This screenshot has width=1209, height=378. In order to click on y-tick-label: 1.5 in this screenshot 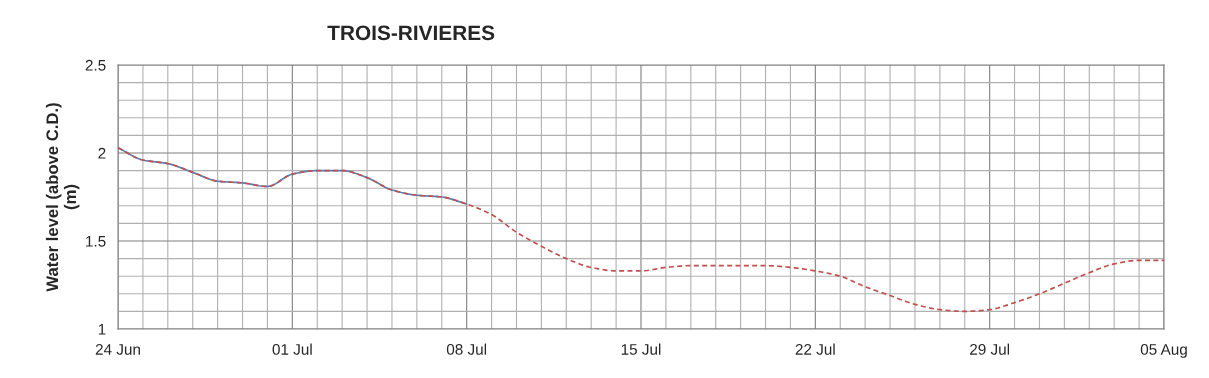, I will do `click(96, 241)`.